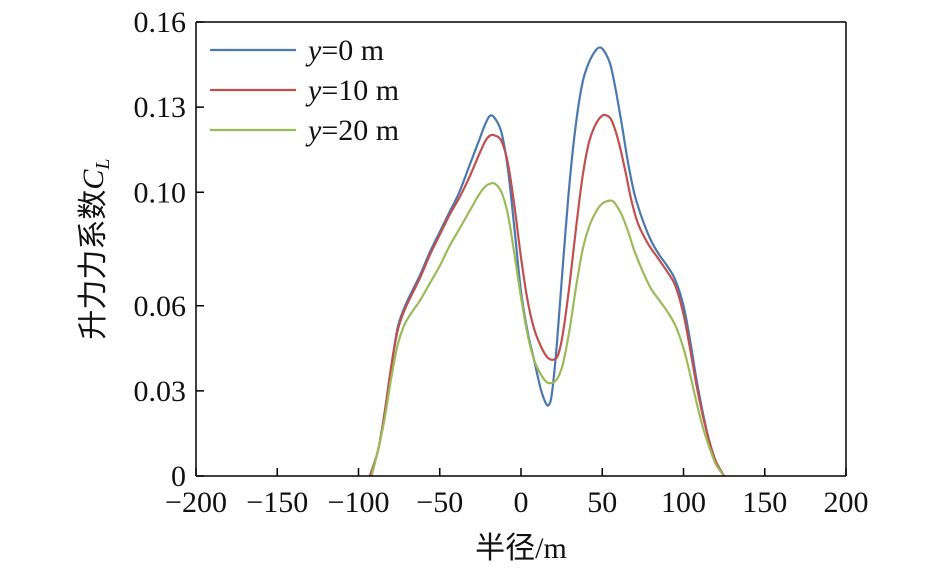 The height and width of the screenshot is (577, 945). I want to click on x-tick-label: −100, so click(359, 502).